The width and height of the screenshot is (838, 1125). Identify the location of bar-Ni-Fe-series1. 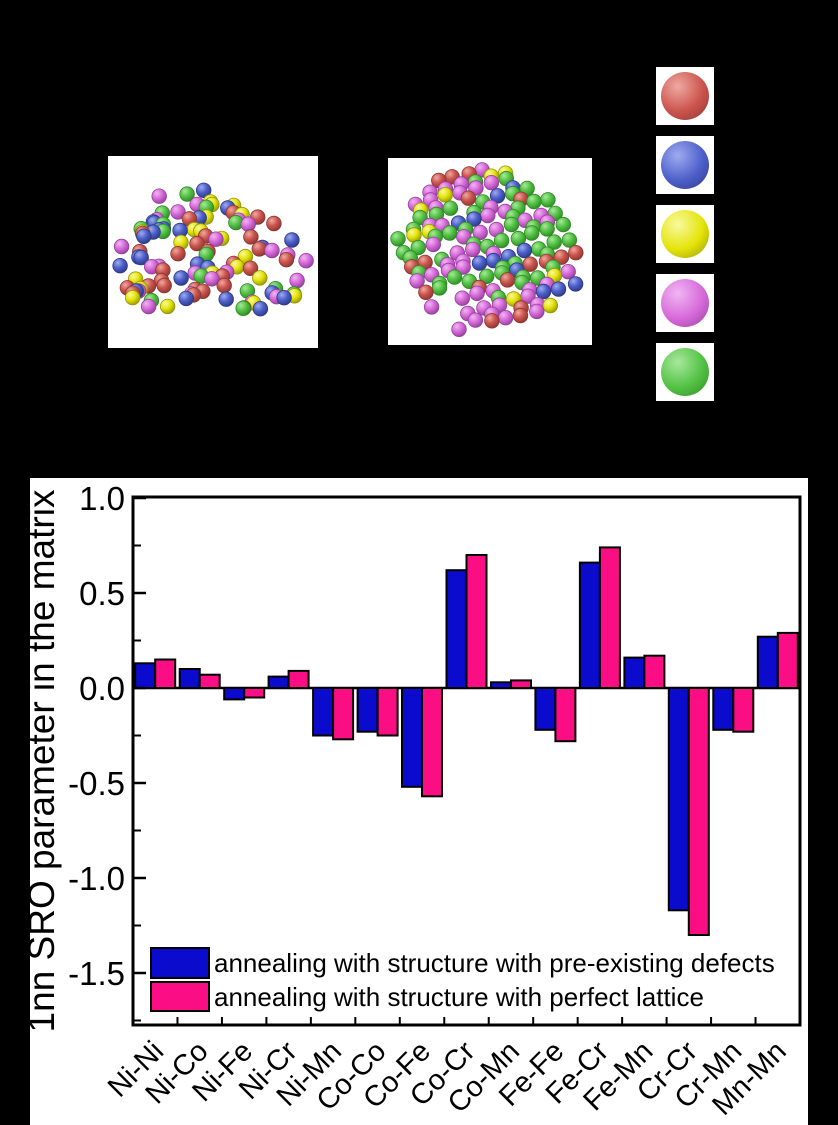
(254, 693).